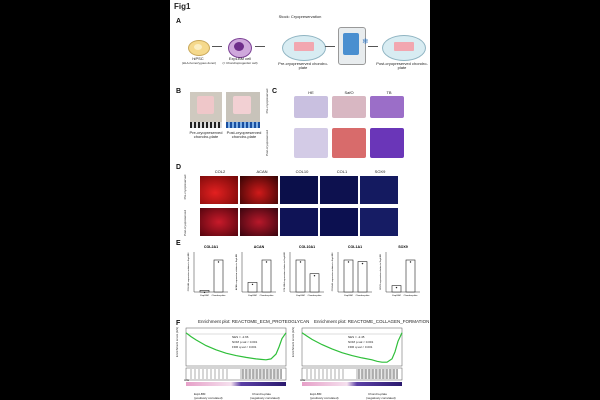 The height and width of the screenshot is (400, 600). Describe the element at coordinates (387, 107) in the screenshot. I see `c-pre-tb` at that location.